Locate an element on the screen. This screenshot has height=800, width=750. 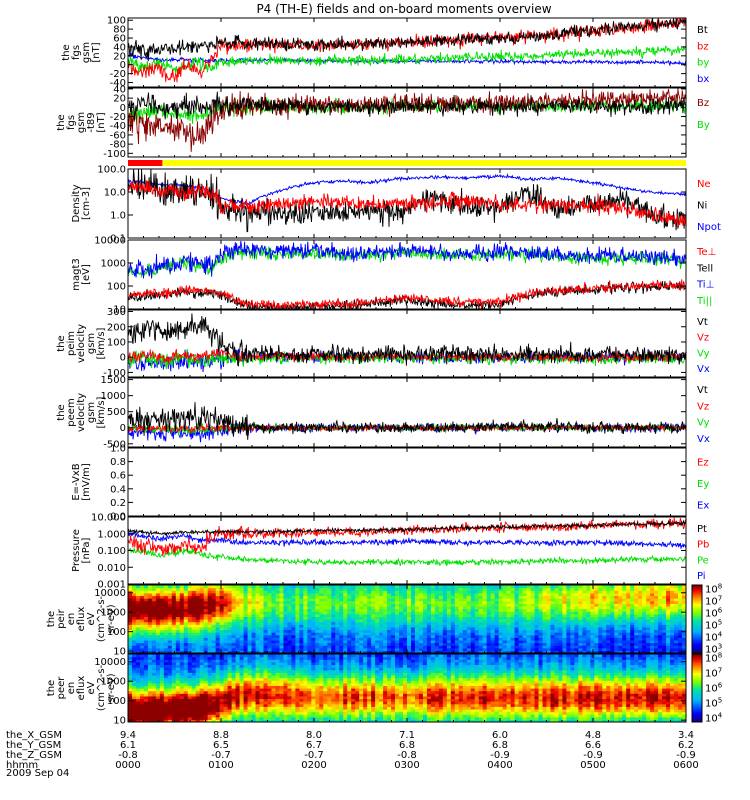
colorbar-swatch is located at coordinates (697, 643).